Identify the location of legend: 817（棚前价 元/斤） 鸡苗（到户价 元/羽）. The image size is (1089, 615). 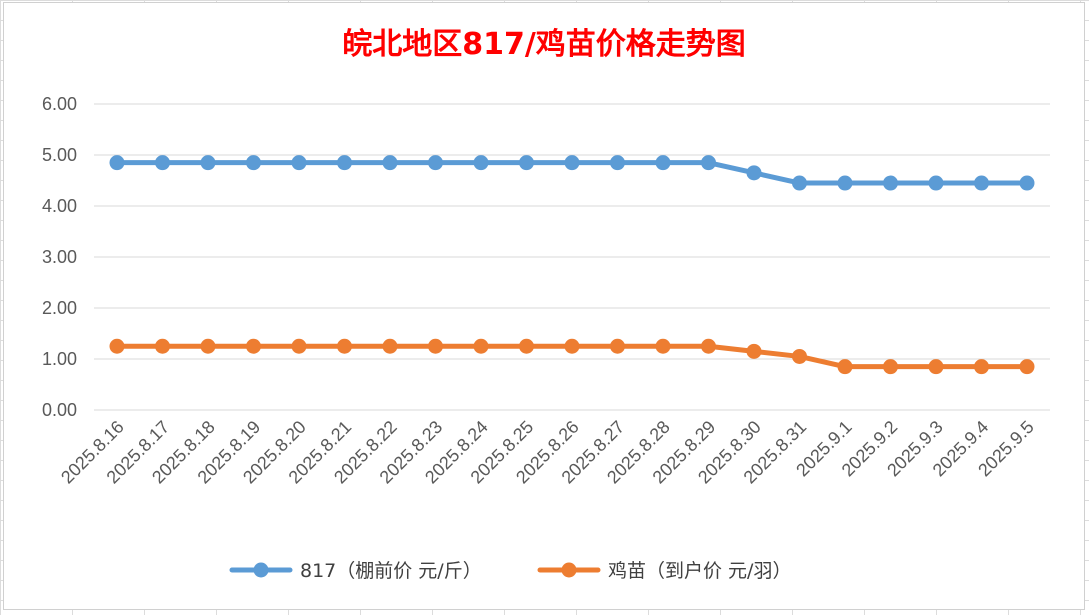
(510, 571).